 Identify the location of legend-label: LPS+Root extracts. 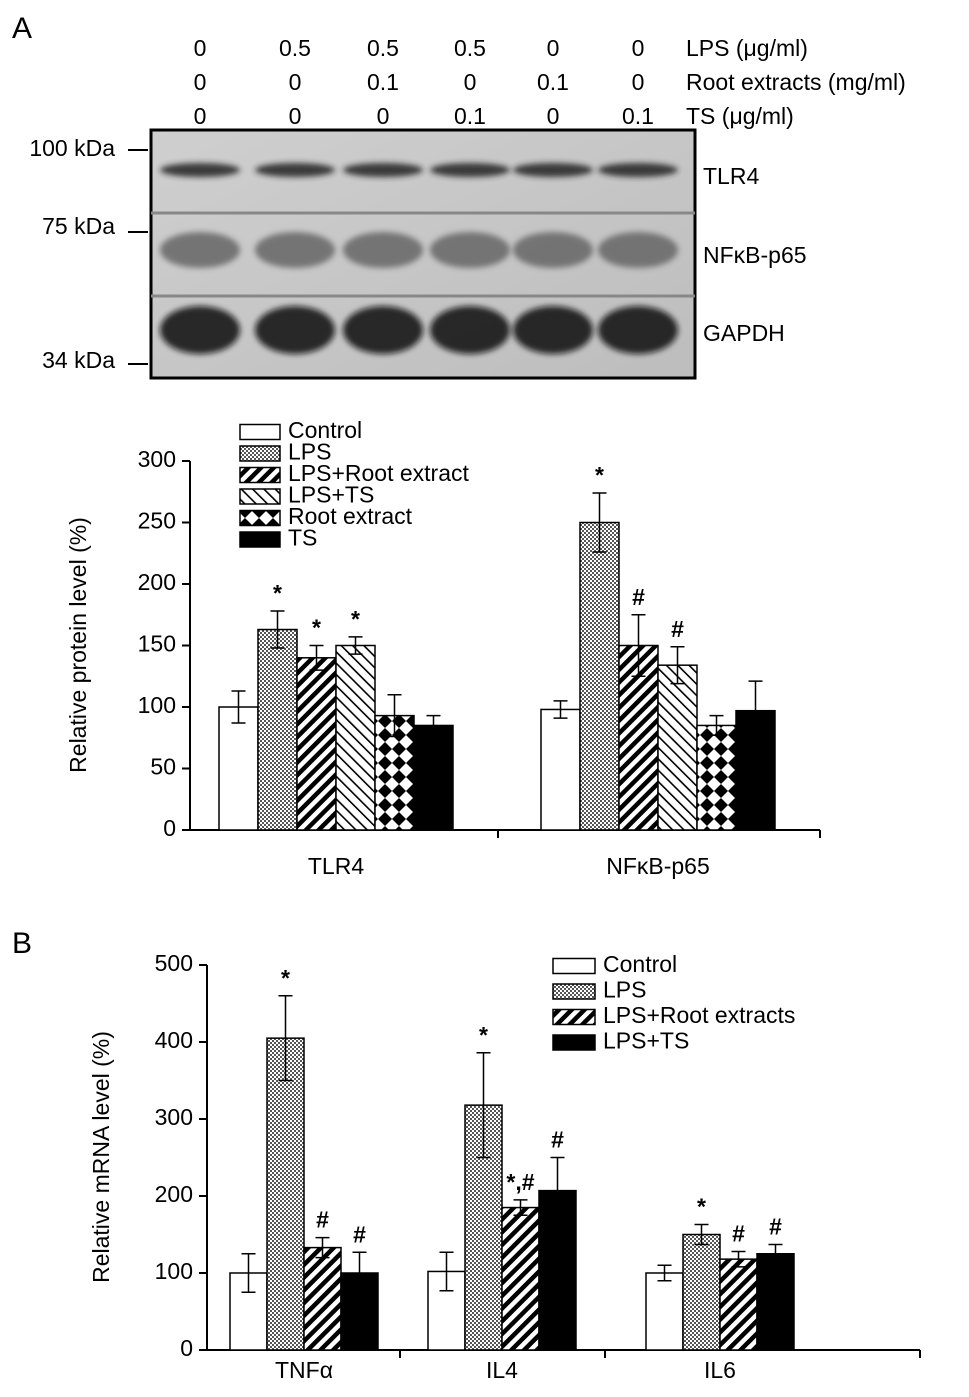
(699, 1015).